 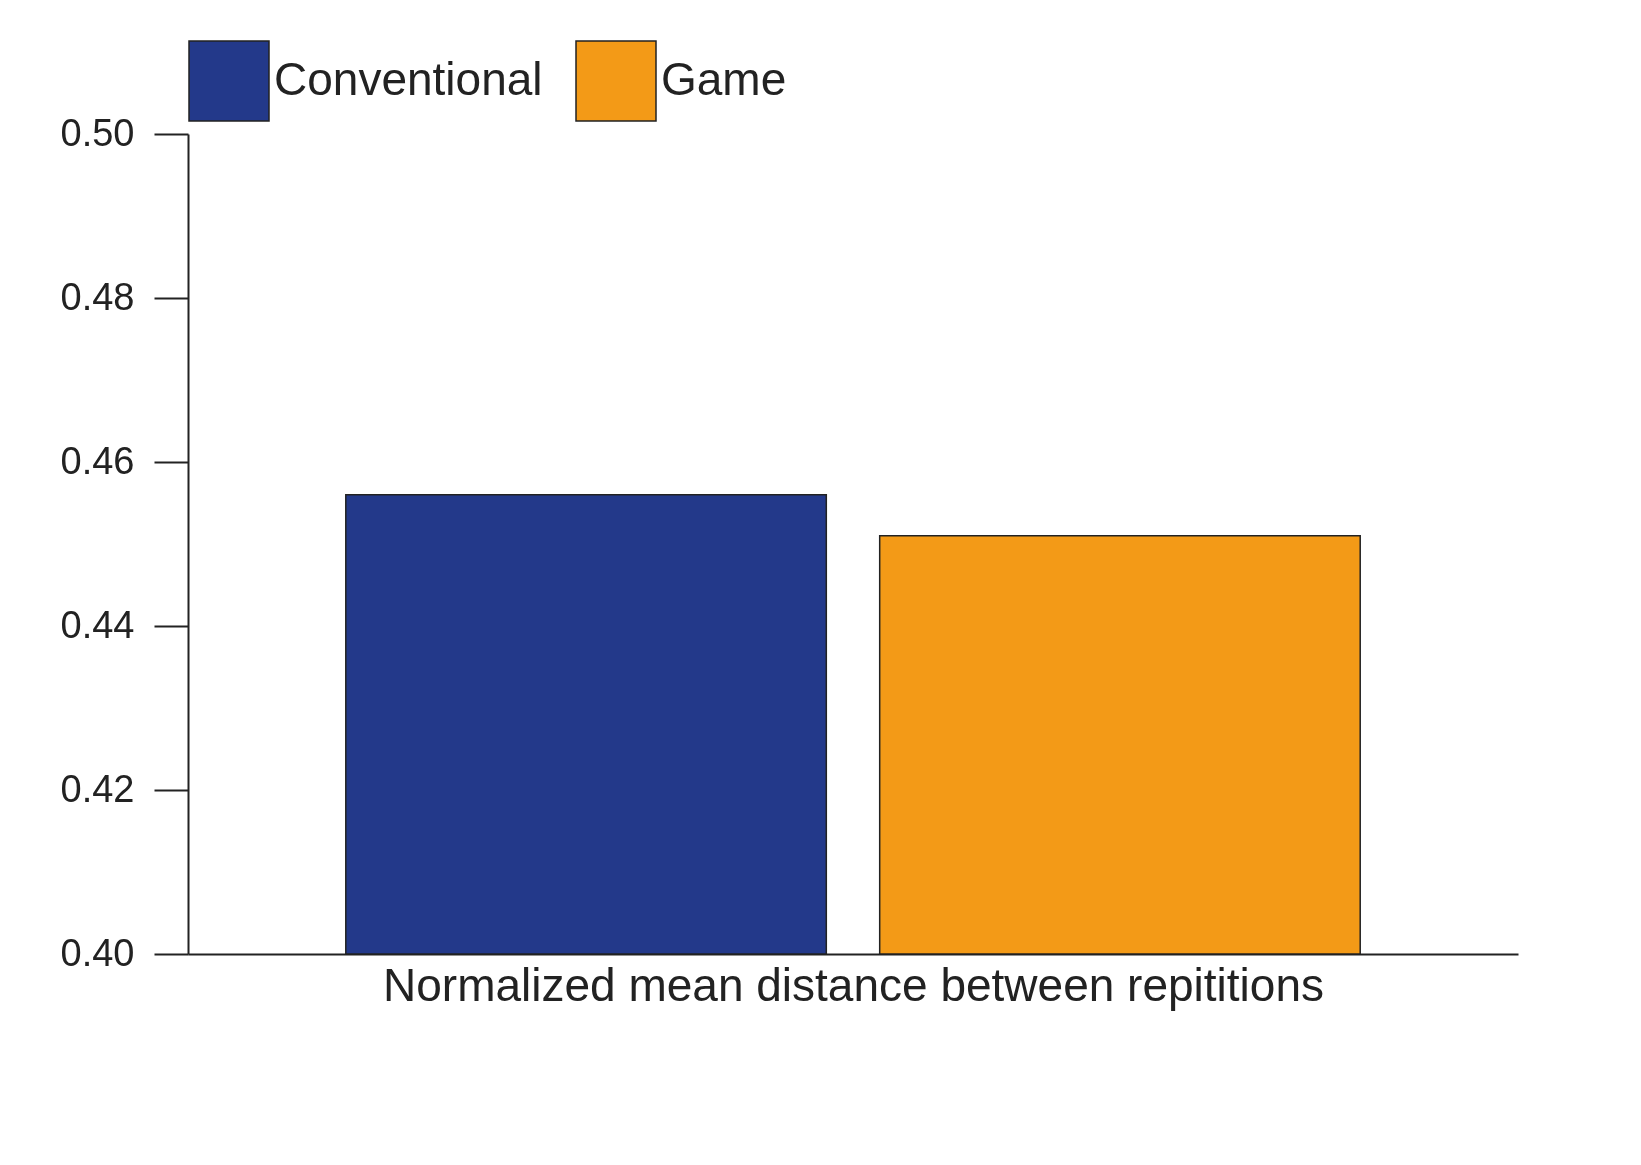 What do you see at coordinates (853, 984) in the screenshot?
I see `x-axis-title: Normalized mean distance between repititions` at bounding box center [853, 984].